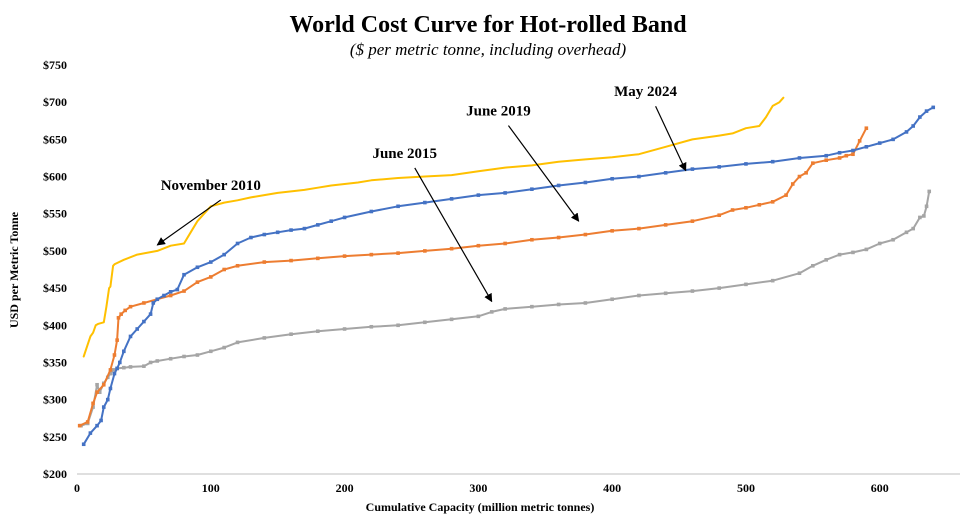 This screenshot has width=976, height=517. I want to click on y-tick-label: $250, so click(55, 437).